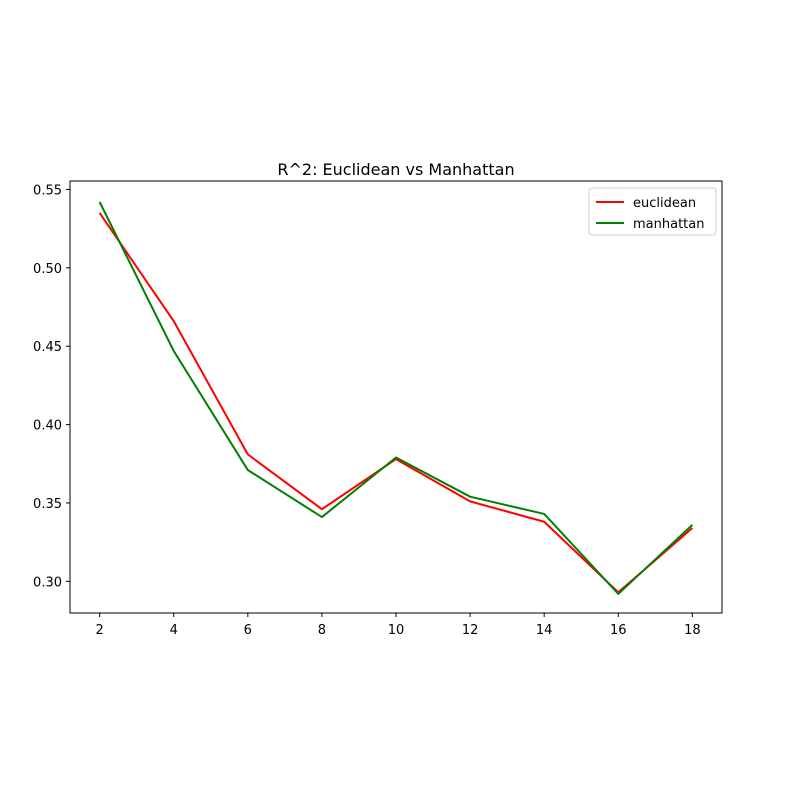  I want to click on legend-label-euclidean: euclidean, so click(664, 203).